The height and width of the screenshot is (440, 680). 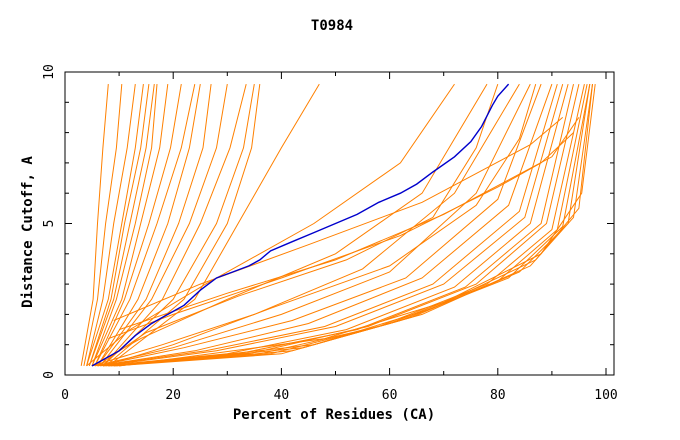 I want to click on x-tick-label: 100, so click(x=605, y=395).